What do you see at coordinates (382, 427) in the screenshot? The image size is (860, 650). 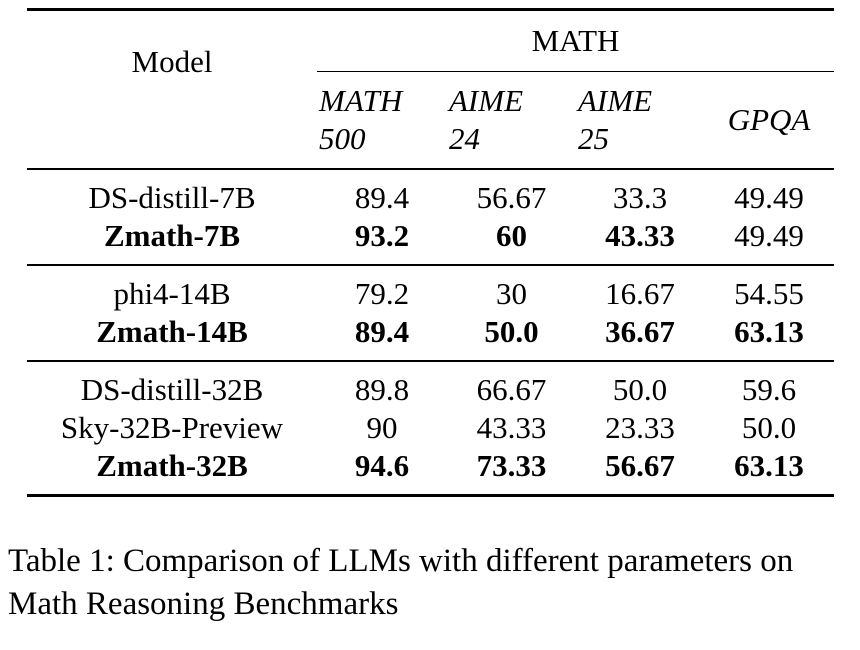 I see `score-math500: 90` at bounding box center [382, 427].